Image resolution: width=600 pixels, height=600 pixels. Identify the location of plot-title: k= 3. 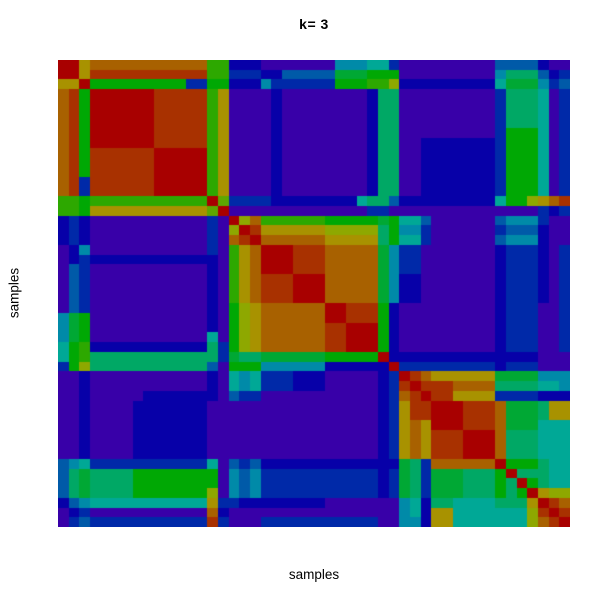
(314, 24).